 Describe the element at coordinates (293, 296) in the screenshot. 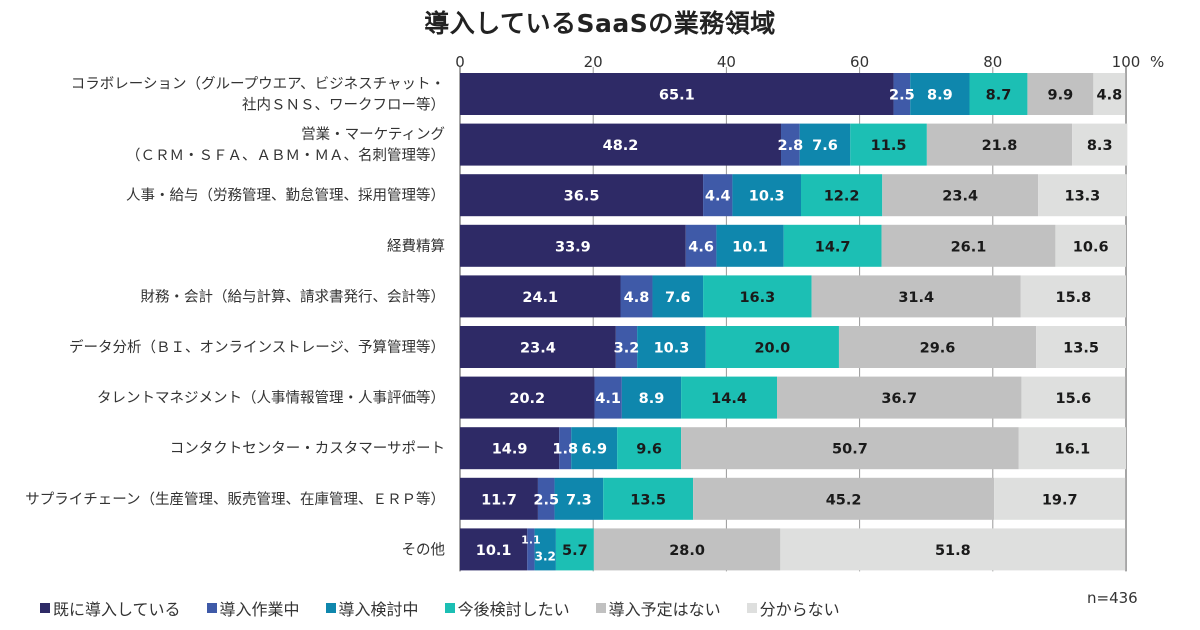

I see `category-label: 財務・会計（給与計算、請求書発行、会計等）` at that location.